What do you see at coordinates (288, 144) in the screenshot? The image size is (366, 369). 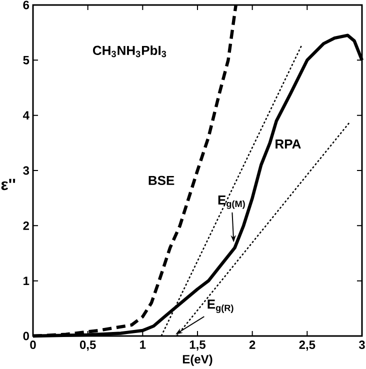 I see `series-label: RPA` at bounding box center [288, 144].